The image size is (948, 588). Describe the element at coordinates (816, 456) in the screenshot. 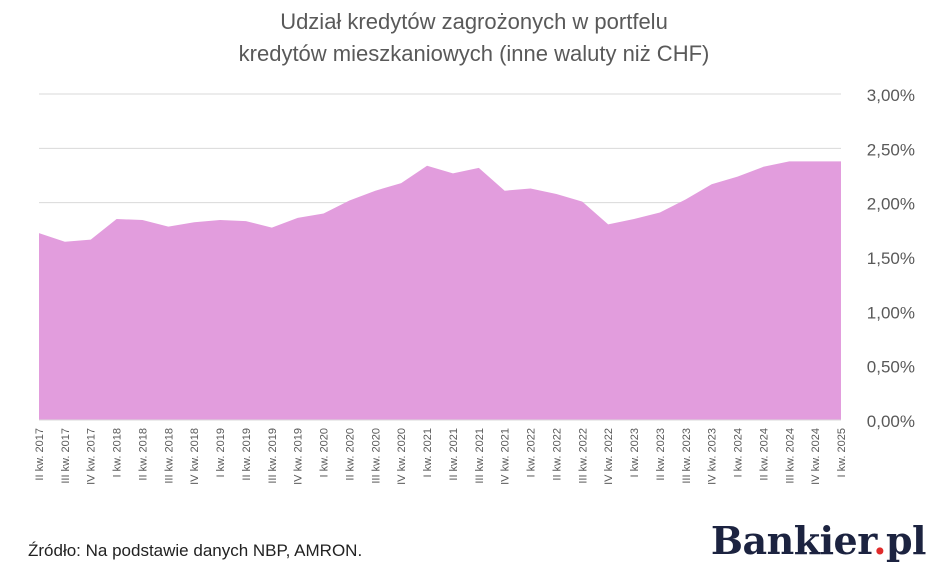

I see `x-tick-label: IV kw. 2024` at that location.